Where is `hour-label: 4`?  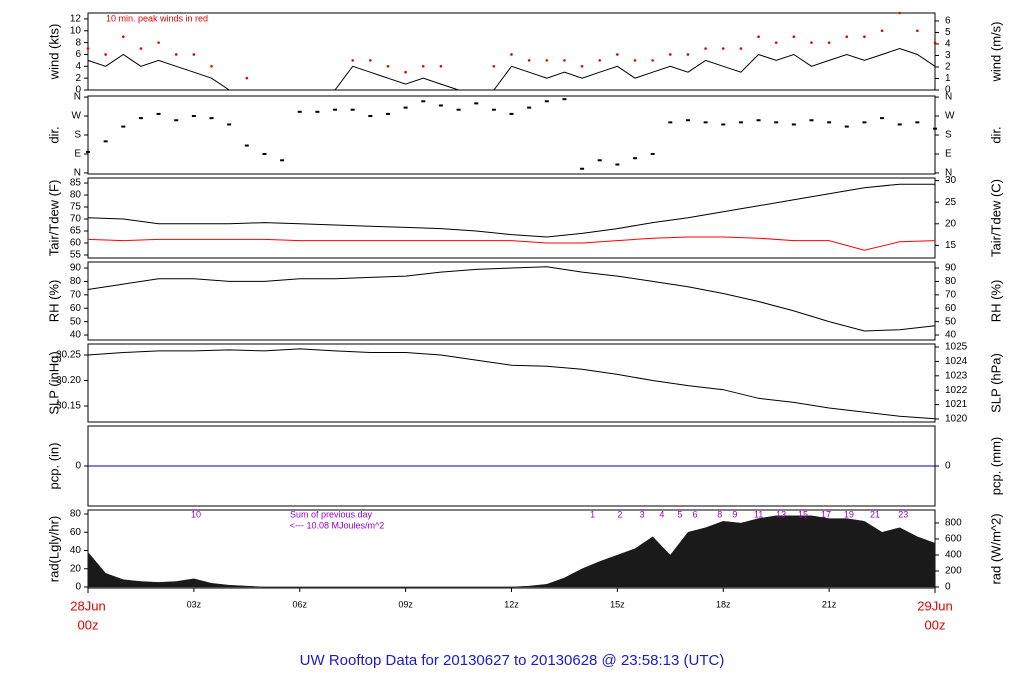 hour-label: 4 is located at coordinates (661, 514).